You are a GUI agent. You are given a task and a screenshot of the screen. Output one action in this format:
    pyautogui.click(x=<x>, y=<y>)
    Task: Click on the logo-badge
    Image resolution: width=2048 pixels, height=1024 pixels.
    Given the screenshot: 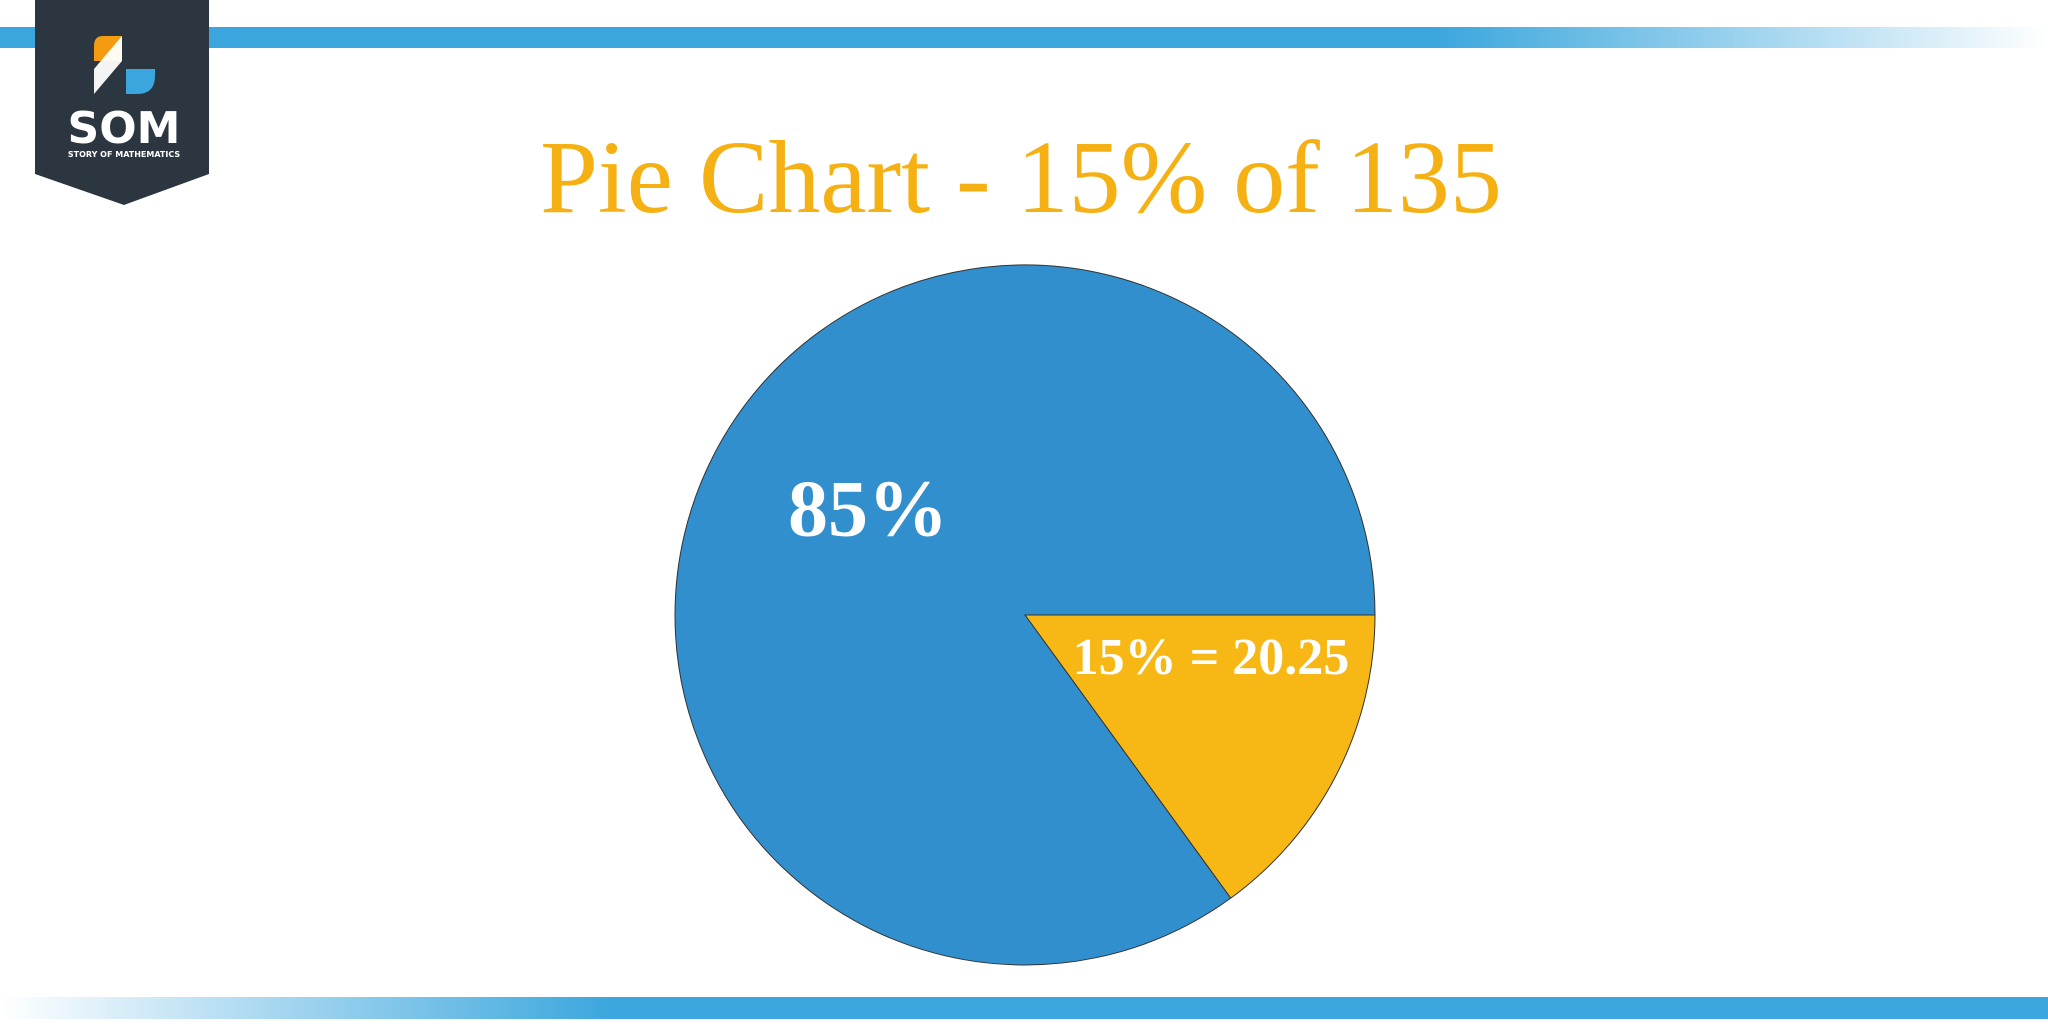 What is the action you would take?
    pyautogui.click(x=122, y=102)
    